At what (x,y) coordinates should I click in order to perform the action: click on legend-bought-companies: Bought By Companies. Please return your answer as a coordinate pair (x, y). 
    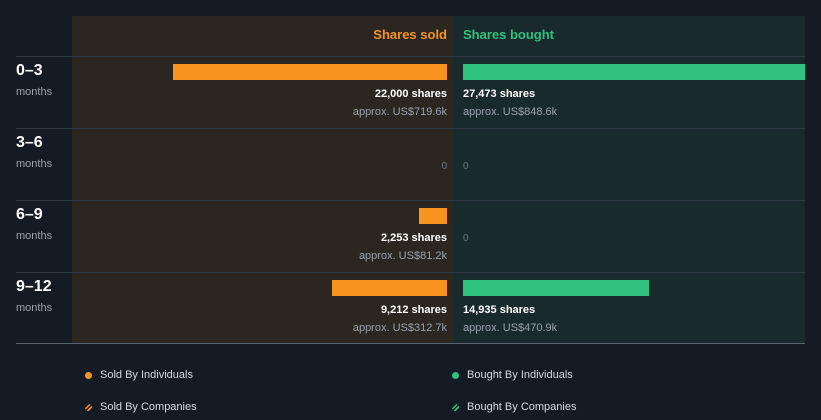
    Looking at the image, I should click on (514, 407).